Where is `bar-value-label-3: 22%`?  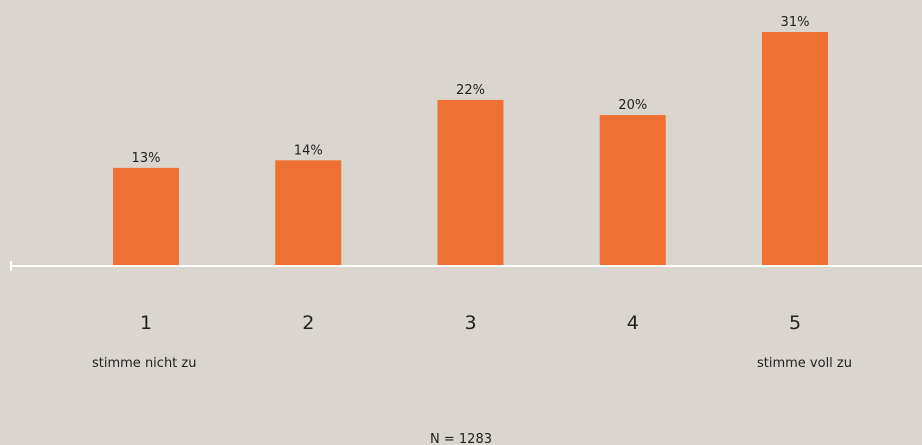
bar-value-label-3: 22% is located at coordinates (470, 90).